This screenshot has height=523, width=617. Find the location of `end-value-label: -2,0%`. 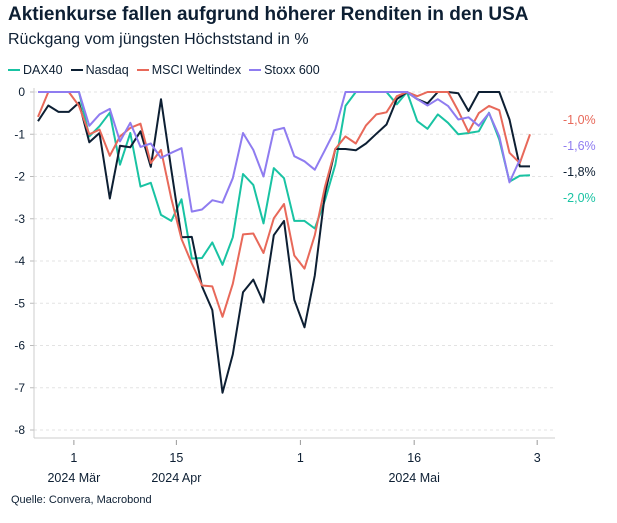

end-value-label: -2,0% is located at coordinates (579, 198).